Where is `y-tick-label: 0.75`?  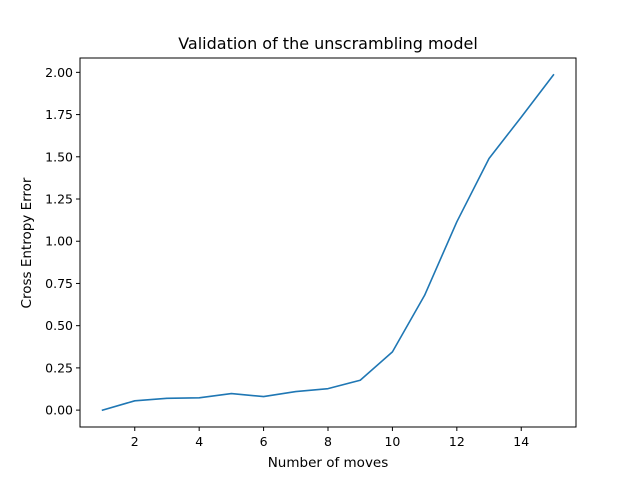 y-tick-label: 0.75 is located at coordinates (59, 283).